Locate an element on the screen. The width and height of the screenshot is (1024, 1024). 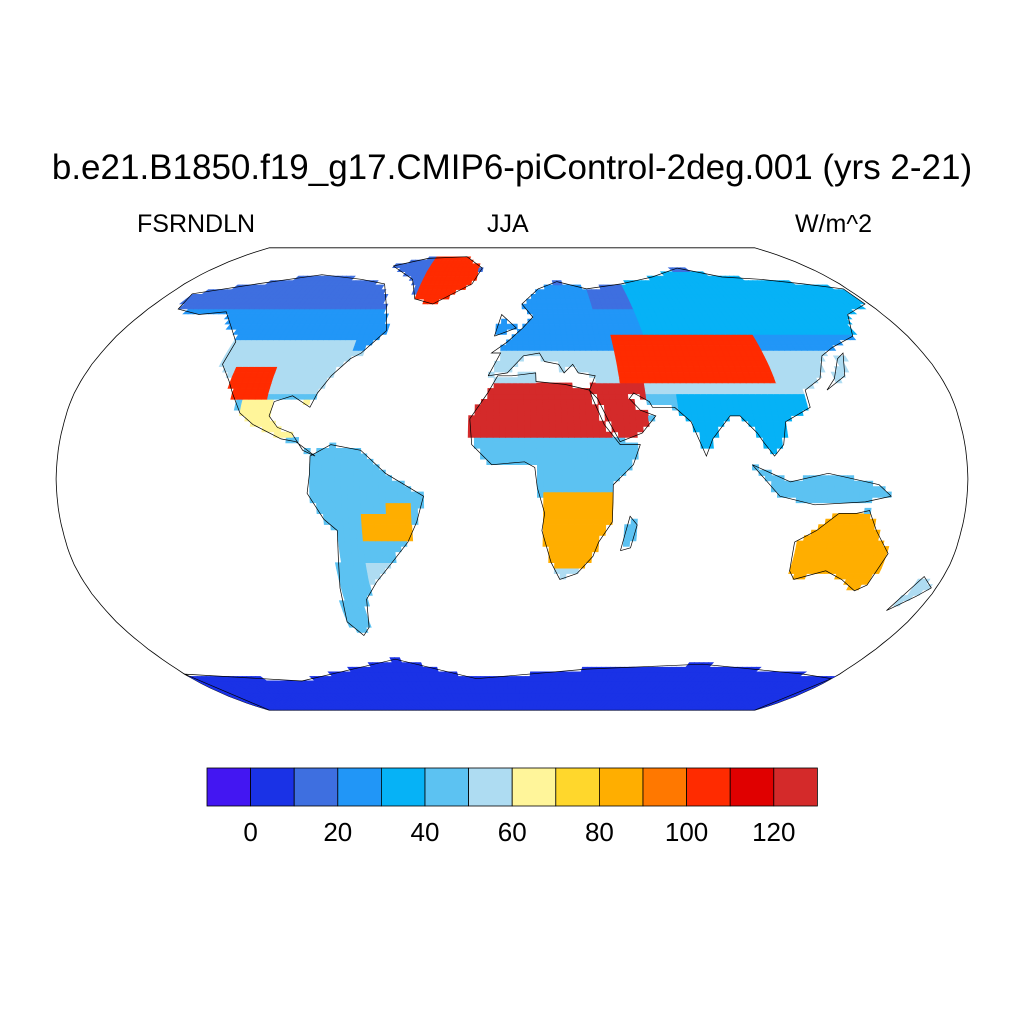
colorbar-tick-label: 20 is located at coordinates (337, 832).